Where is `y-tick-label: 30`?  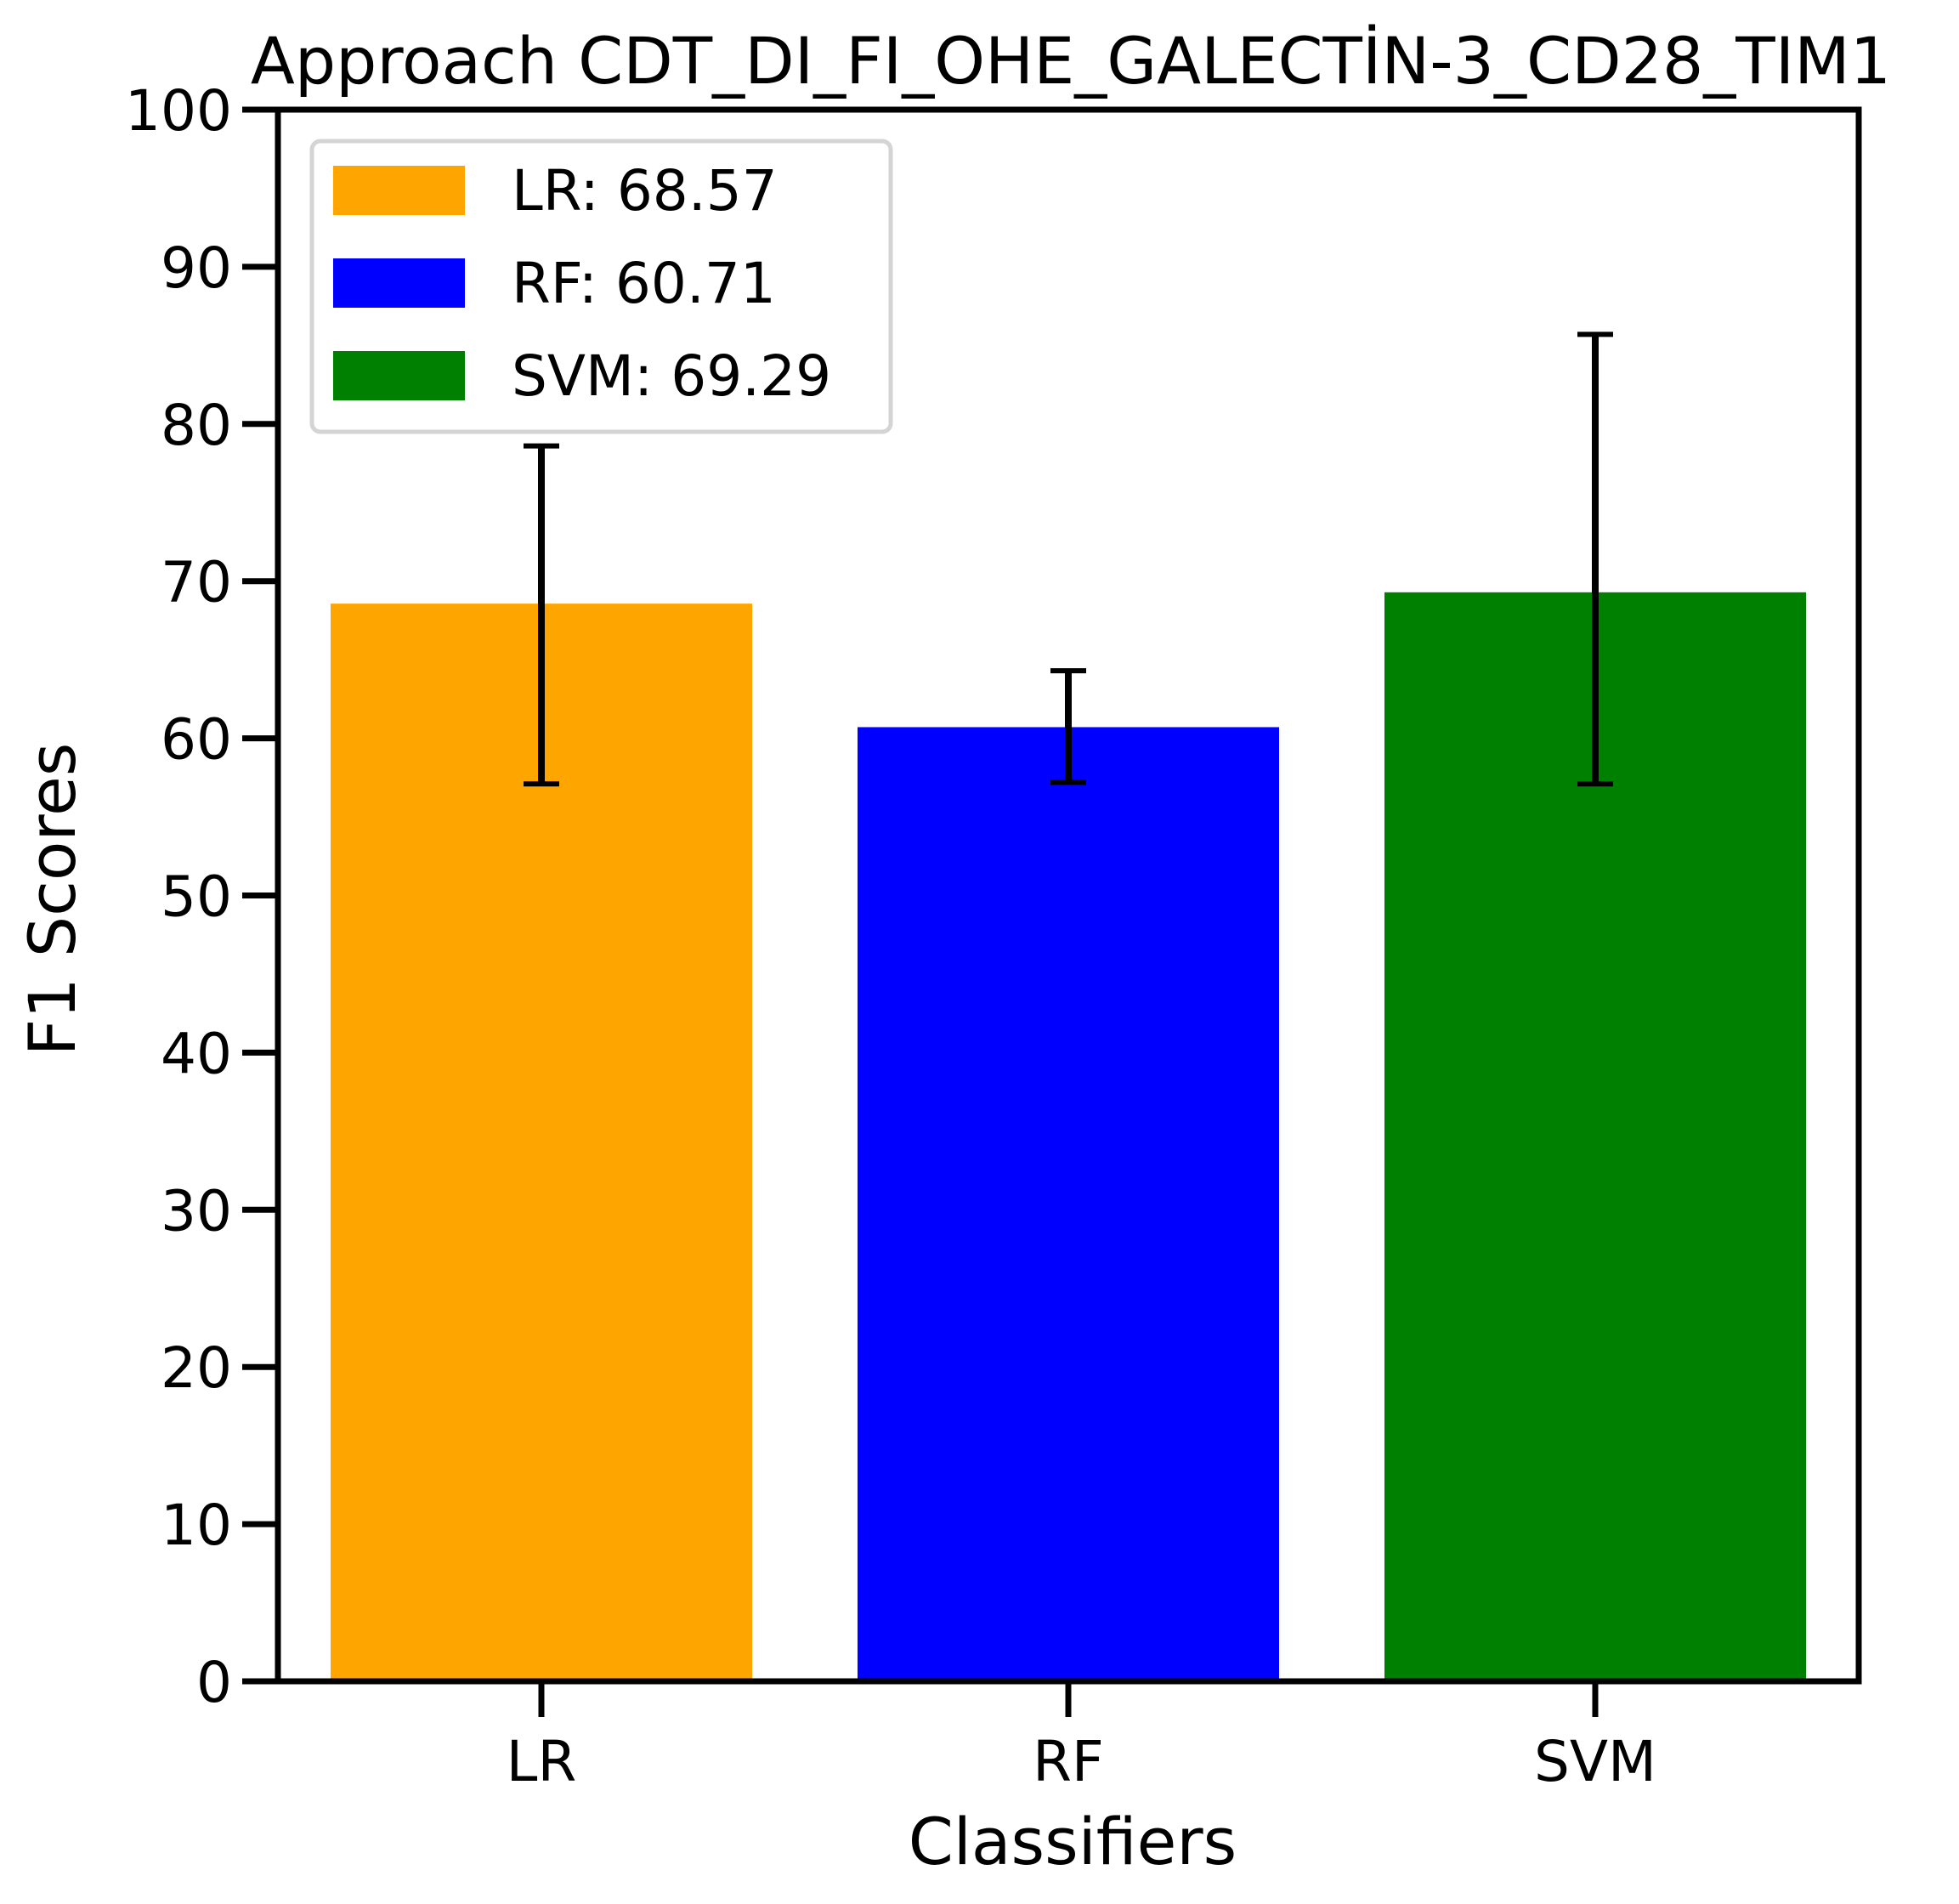
y-tick-label: 30 is located at coordinates (197, 1211).